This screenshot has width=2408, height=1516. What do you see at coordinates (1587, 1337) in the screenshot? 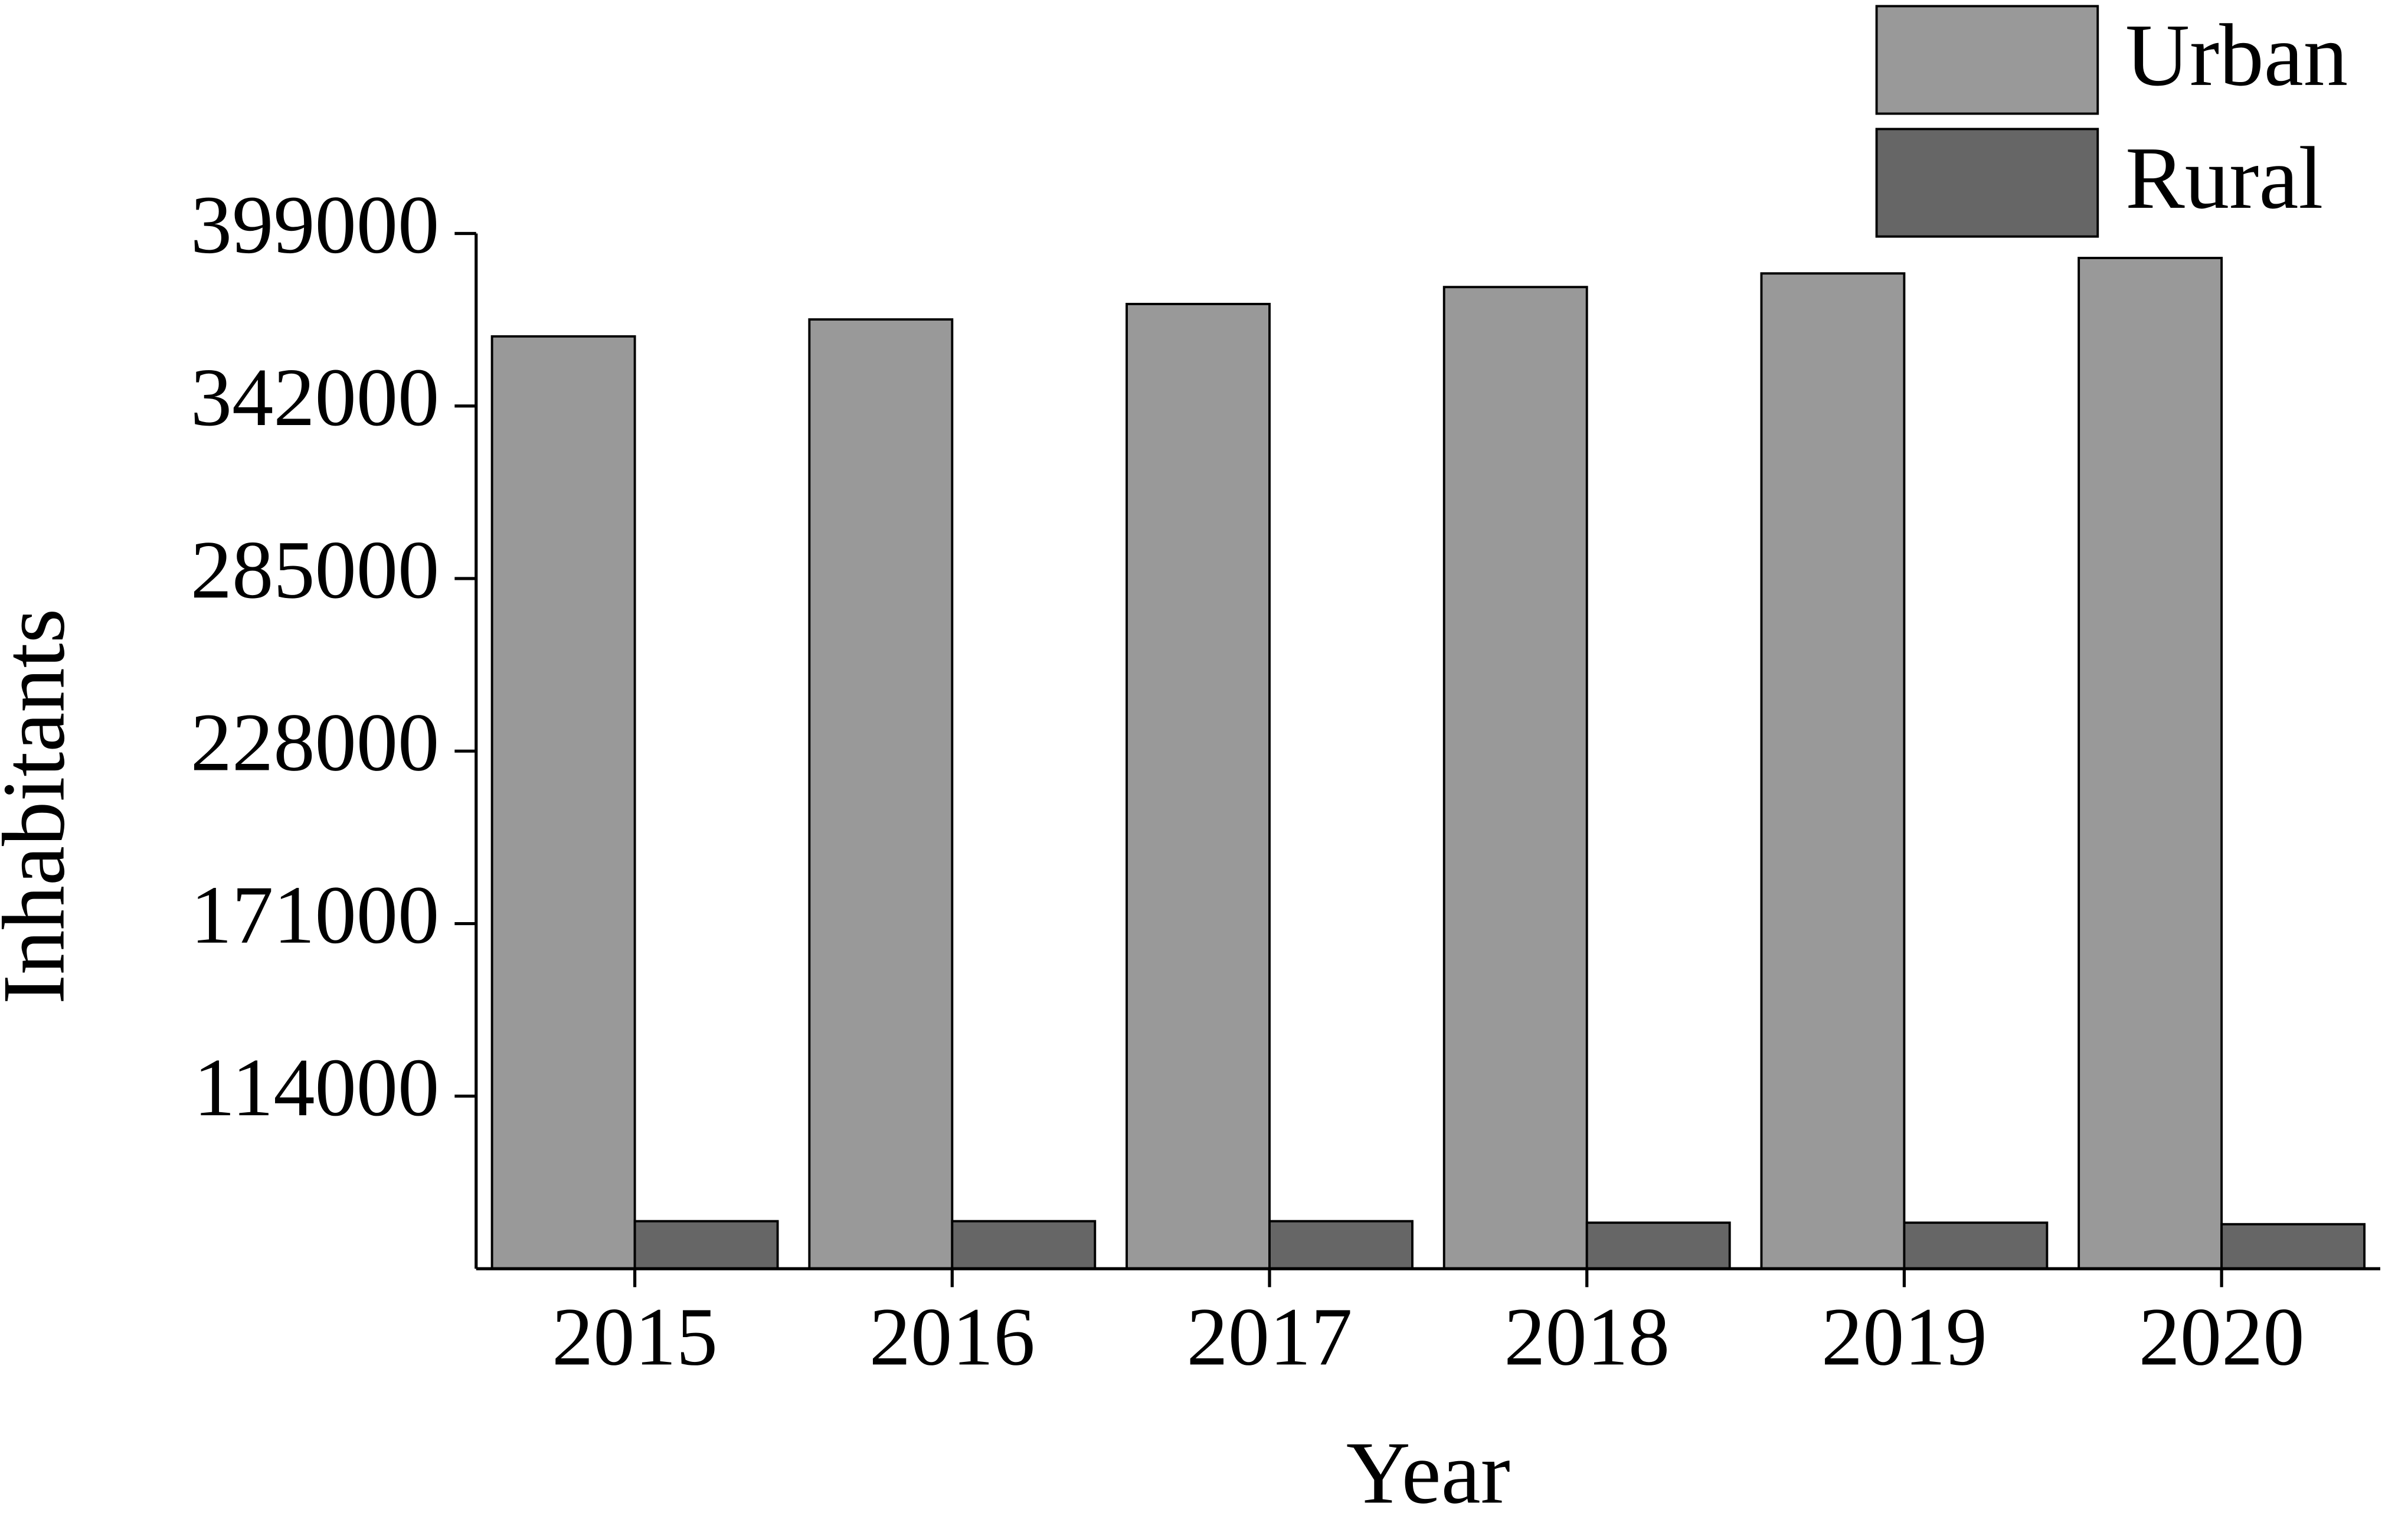
I see `x-tick-label: 2018` at bounding box center [1587, 1337].